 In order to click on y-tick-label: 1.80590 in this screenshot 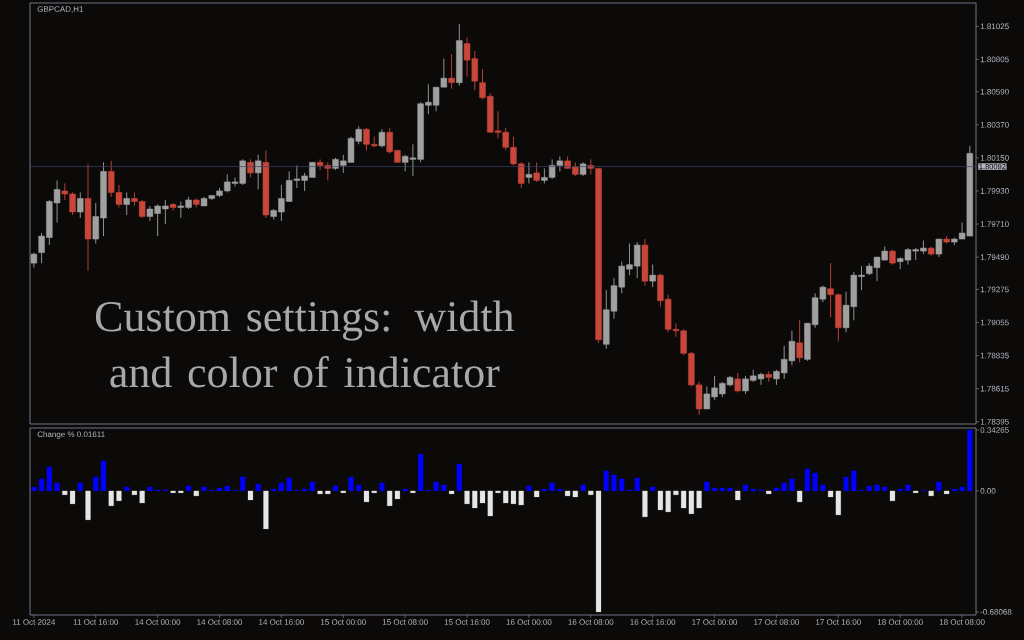, I will do `click(994, 91)`.